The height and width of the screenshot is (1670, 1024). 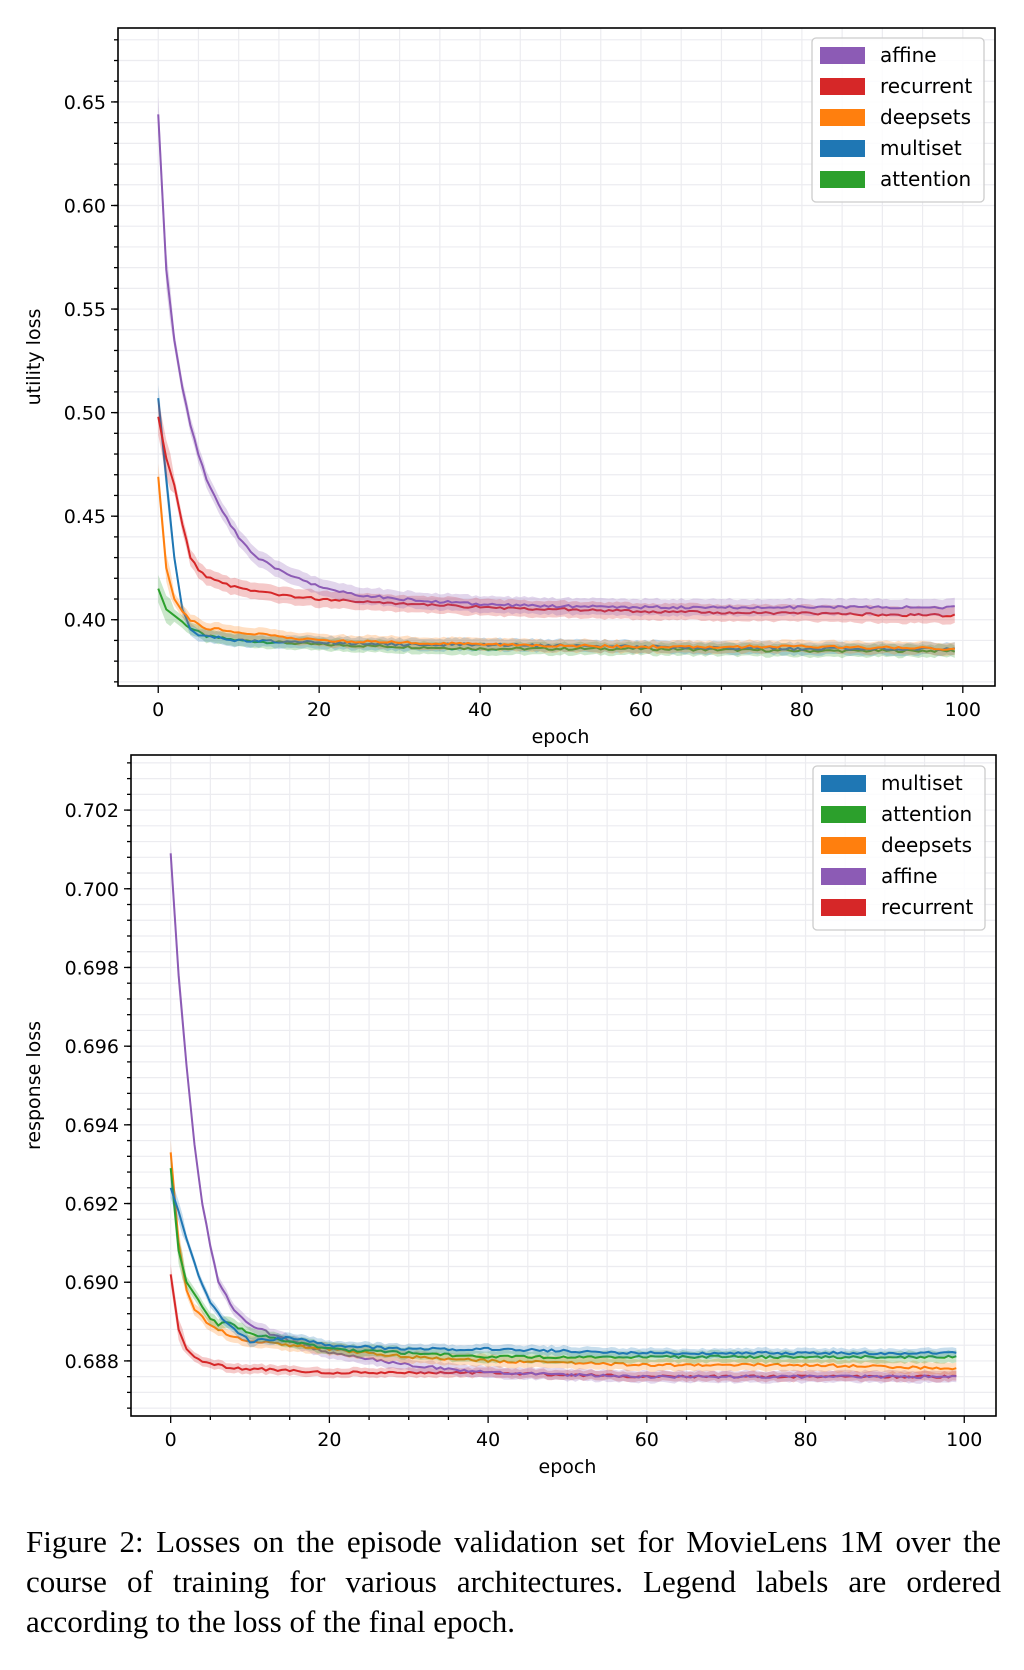 What do you see at coordinates (85, 517) in the screenshot?
I see `y-tick-label: 0.45` at bounding box center [85, 517].